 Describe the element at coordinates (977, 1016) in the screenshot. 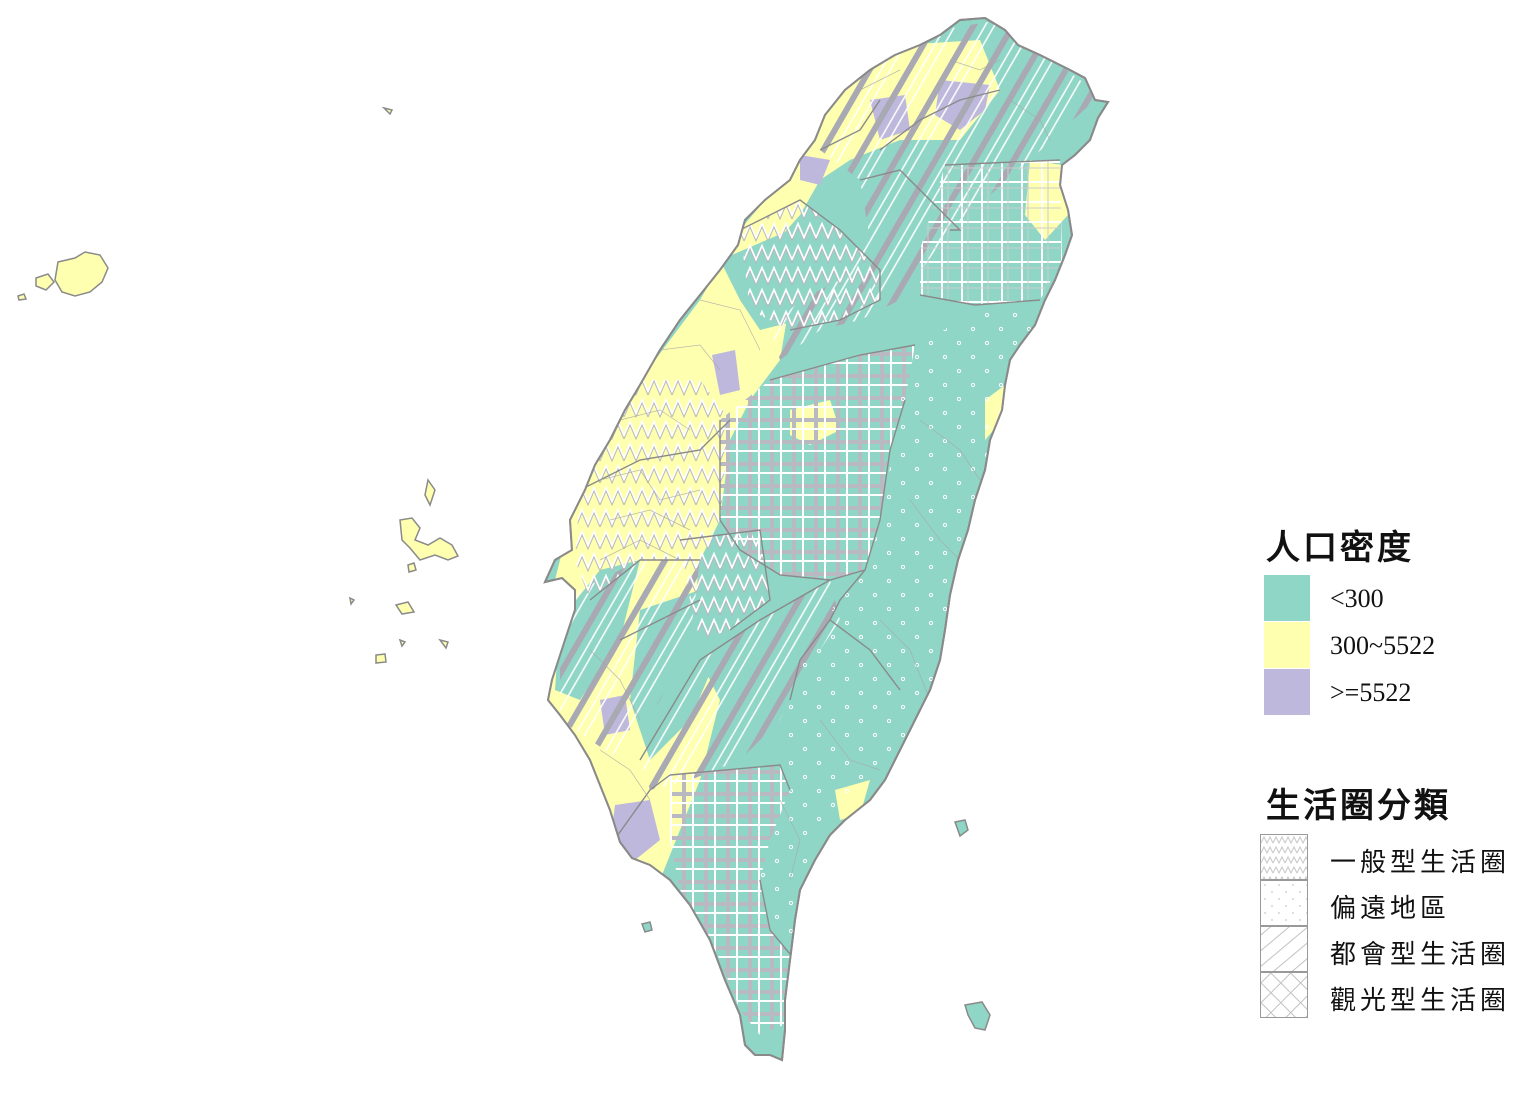

I see `orchid-island` at that location.